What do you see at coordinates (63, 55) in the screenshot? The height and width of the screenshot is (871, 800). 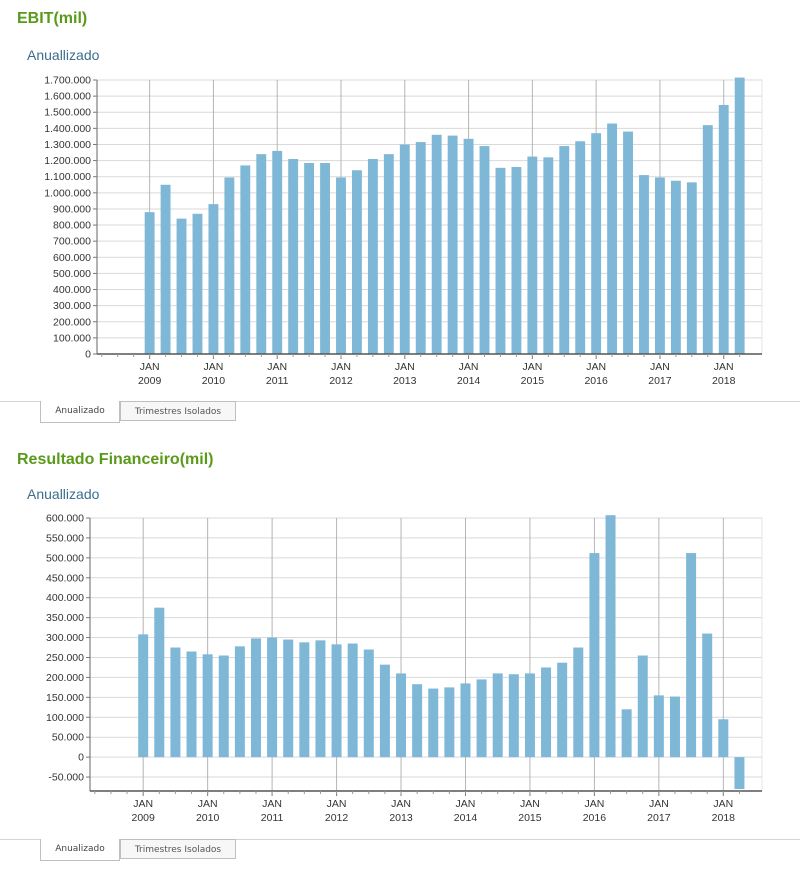 I see `chart-1-subtitle: Anuallizado` at bounding box center [63, 55].